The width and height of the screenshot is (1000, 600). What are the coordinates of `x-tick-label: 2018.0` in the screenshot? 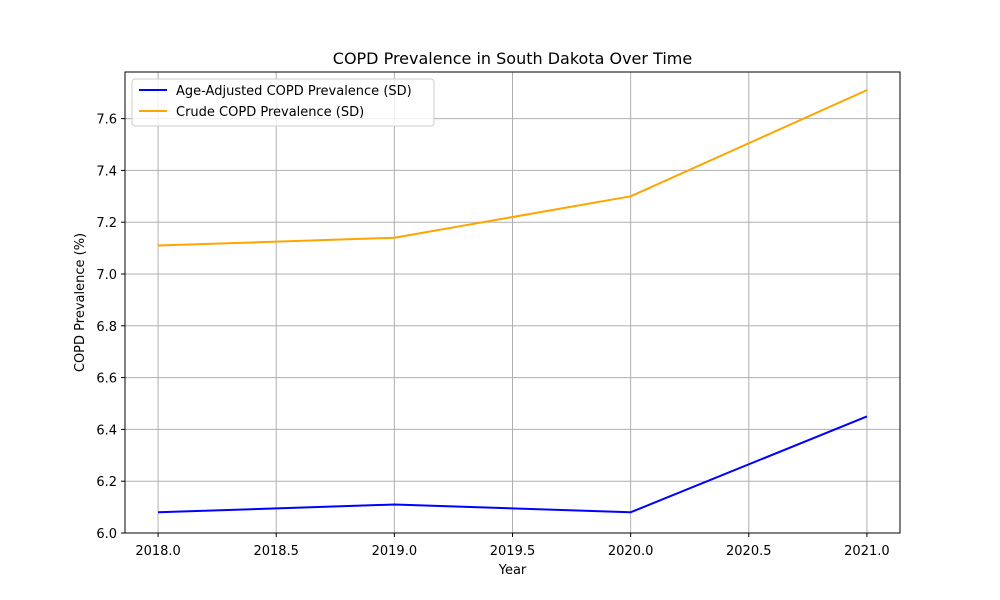 It's located at (158, 551).